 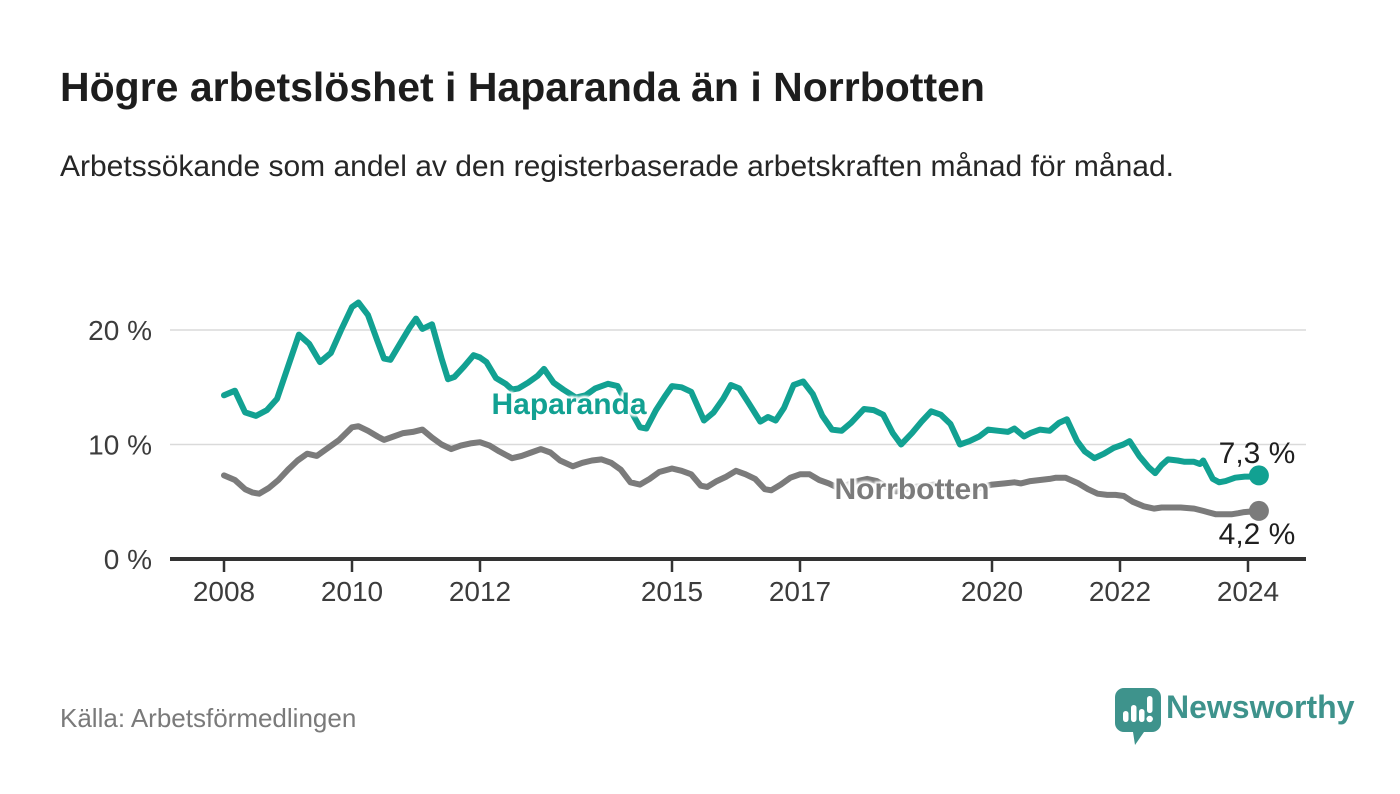 I want to click on svg-text: 2015, so click(x=672, y=591).